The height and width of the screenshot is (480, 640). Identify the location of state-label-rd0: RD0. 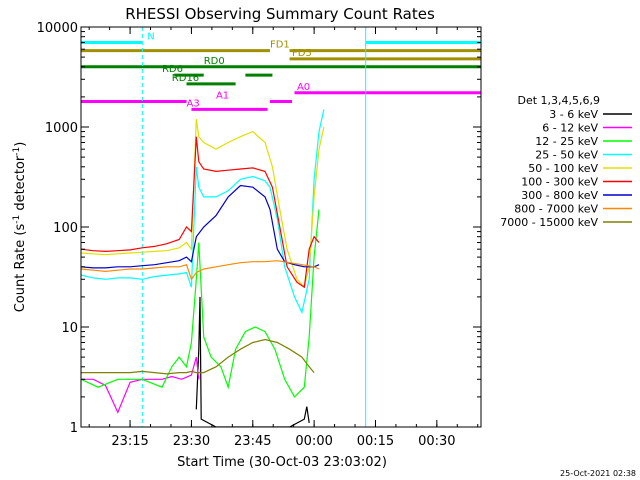
(214, 61).